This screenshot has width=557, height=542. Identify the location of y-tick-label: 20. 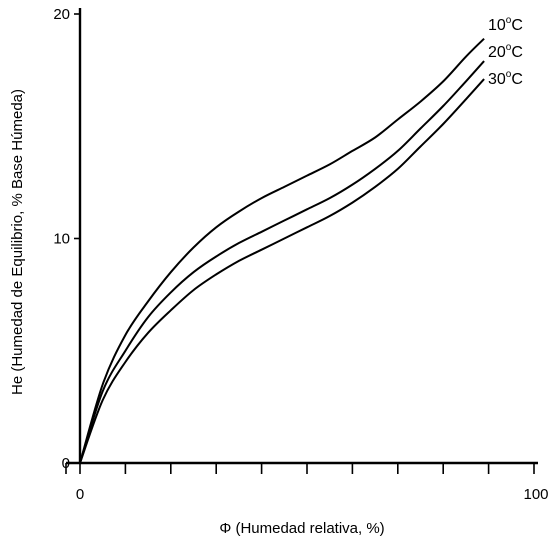
(61, 14).